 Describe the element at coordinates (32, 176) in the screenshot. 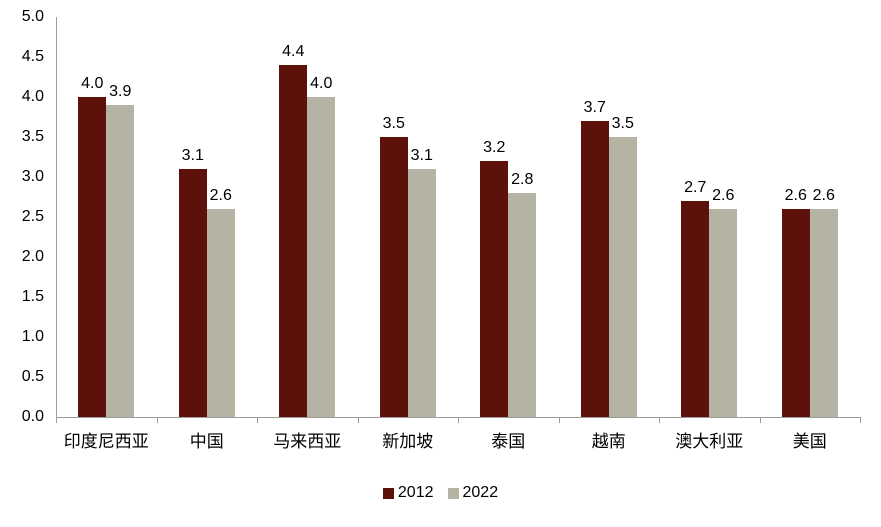

I see `y-axis-tick-label: 3.0` at that location.